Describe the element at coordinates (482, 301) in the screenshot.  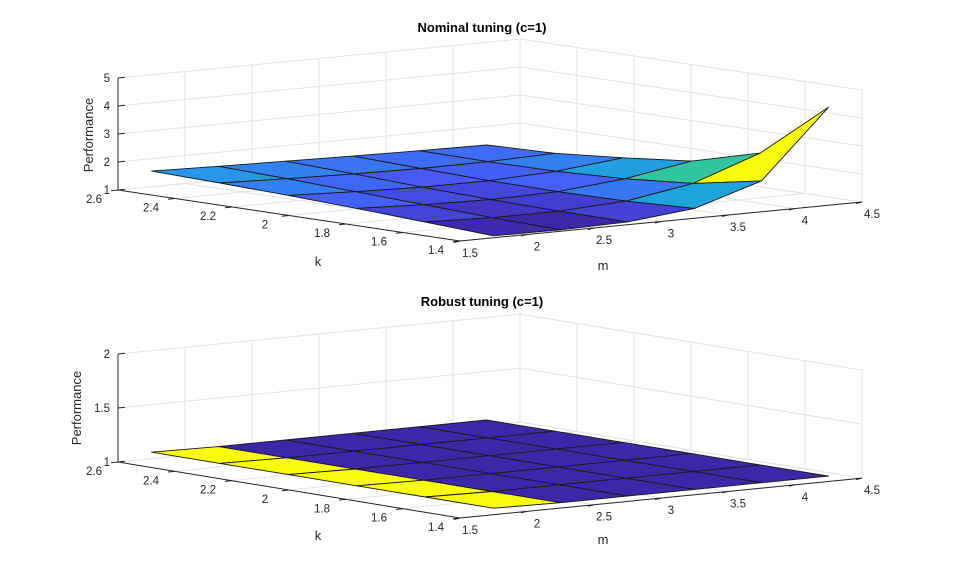
I see `chart-title: Robust tuning (c=1)` at that location.